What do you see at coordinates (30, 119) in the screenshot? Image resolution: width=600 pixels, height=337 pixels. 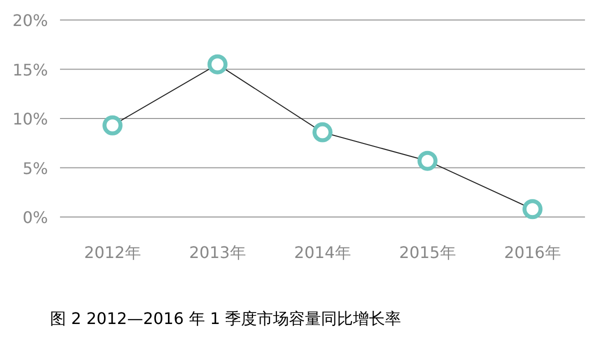 I see `y-tick-label: 10%` at bounding box center [30, 119].